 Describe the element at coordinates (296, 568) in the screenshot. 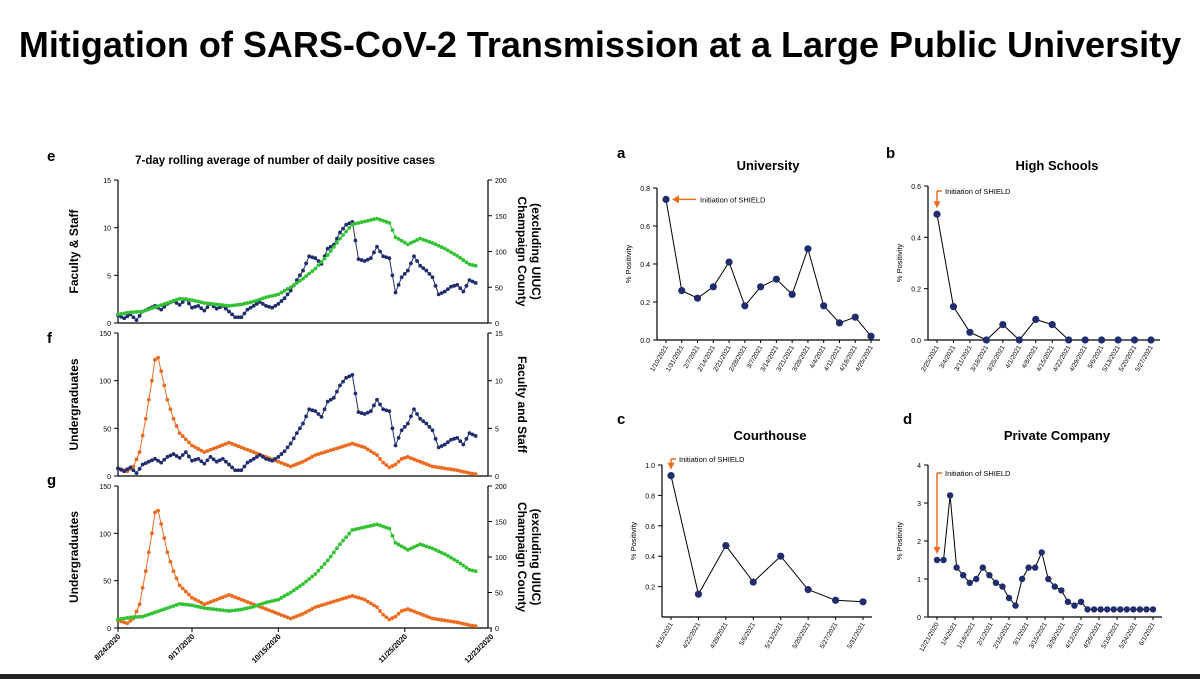

I see `series-line-orange` at that location.